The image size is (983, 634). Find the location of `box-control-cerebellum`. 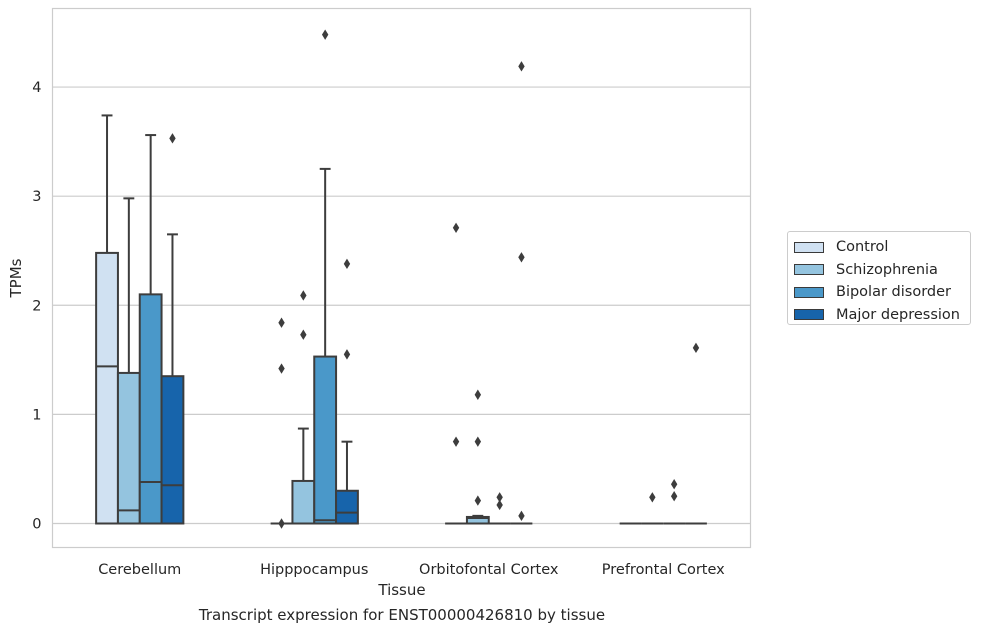

box-control-cerebellum is located at coordinates (107, 319).